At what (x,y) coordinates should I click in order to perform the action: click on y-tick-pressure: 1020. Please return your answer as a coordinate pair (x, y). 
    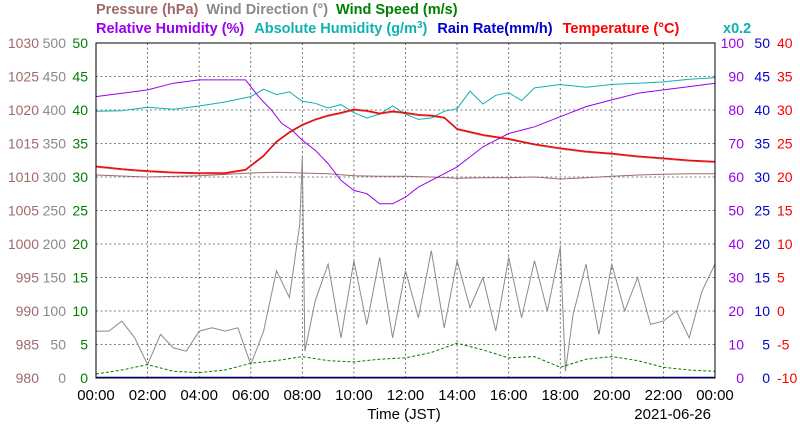
    Looking at the image, I should click on (23, 110).